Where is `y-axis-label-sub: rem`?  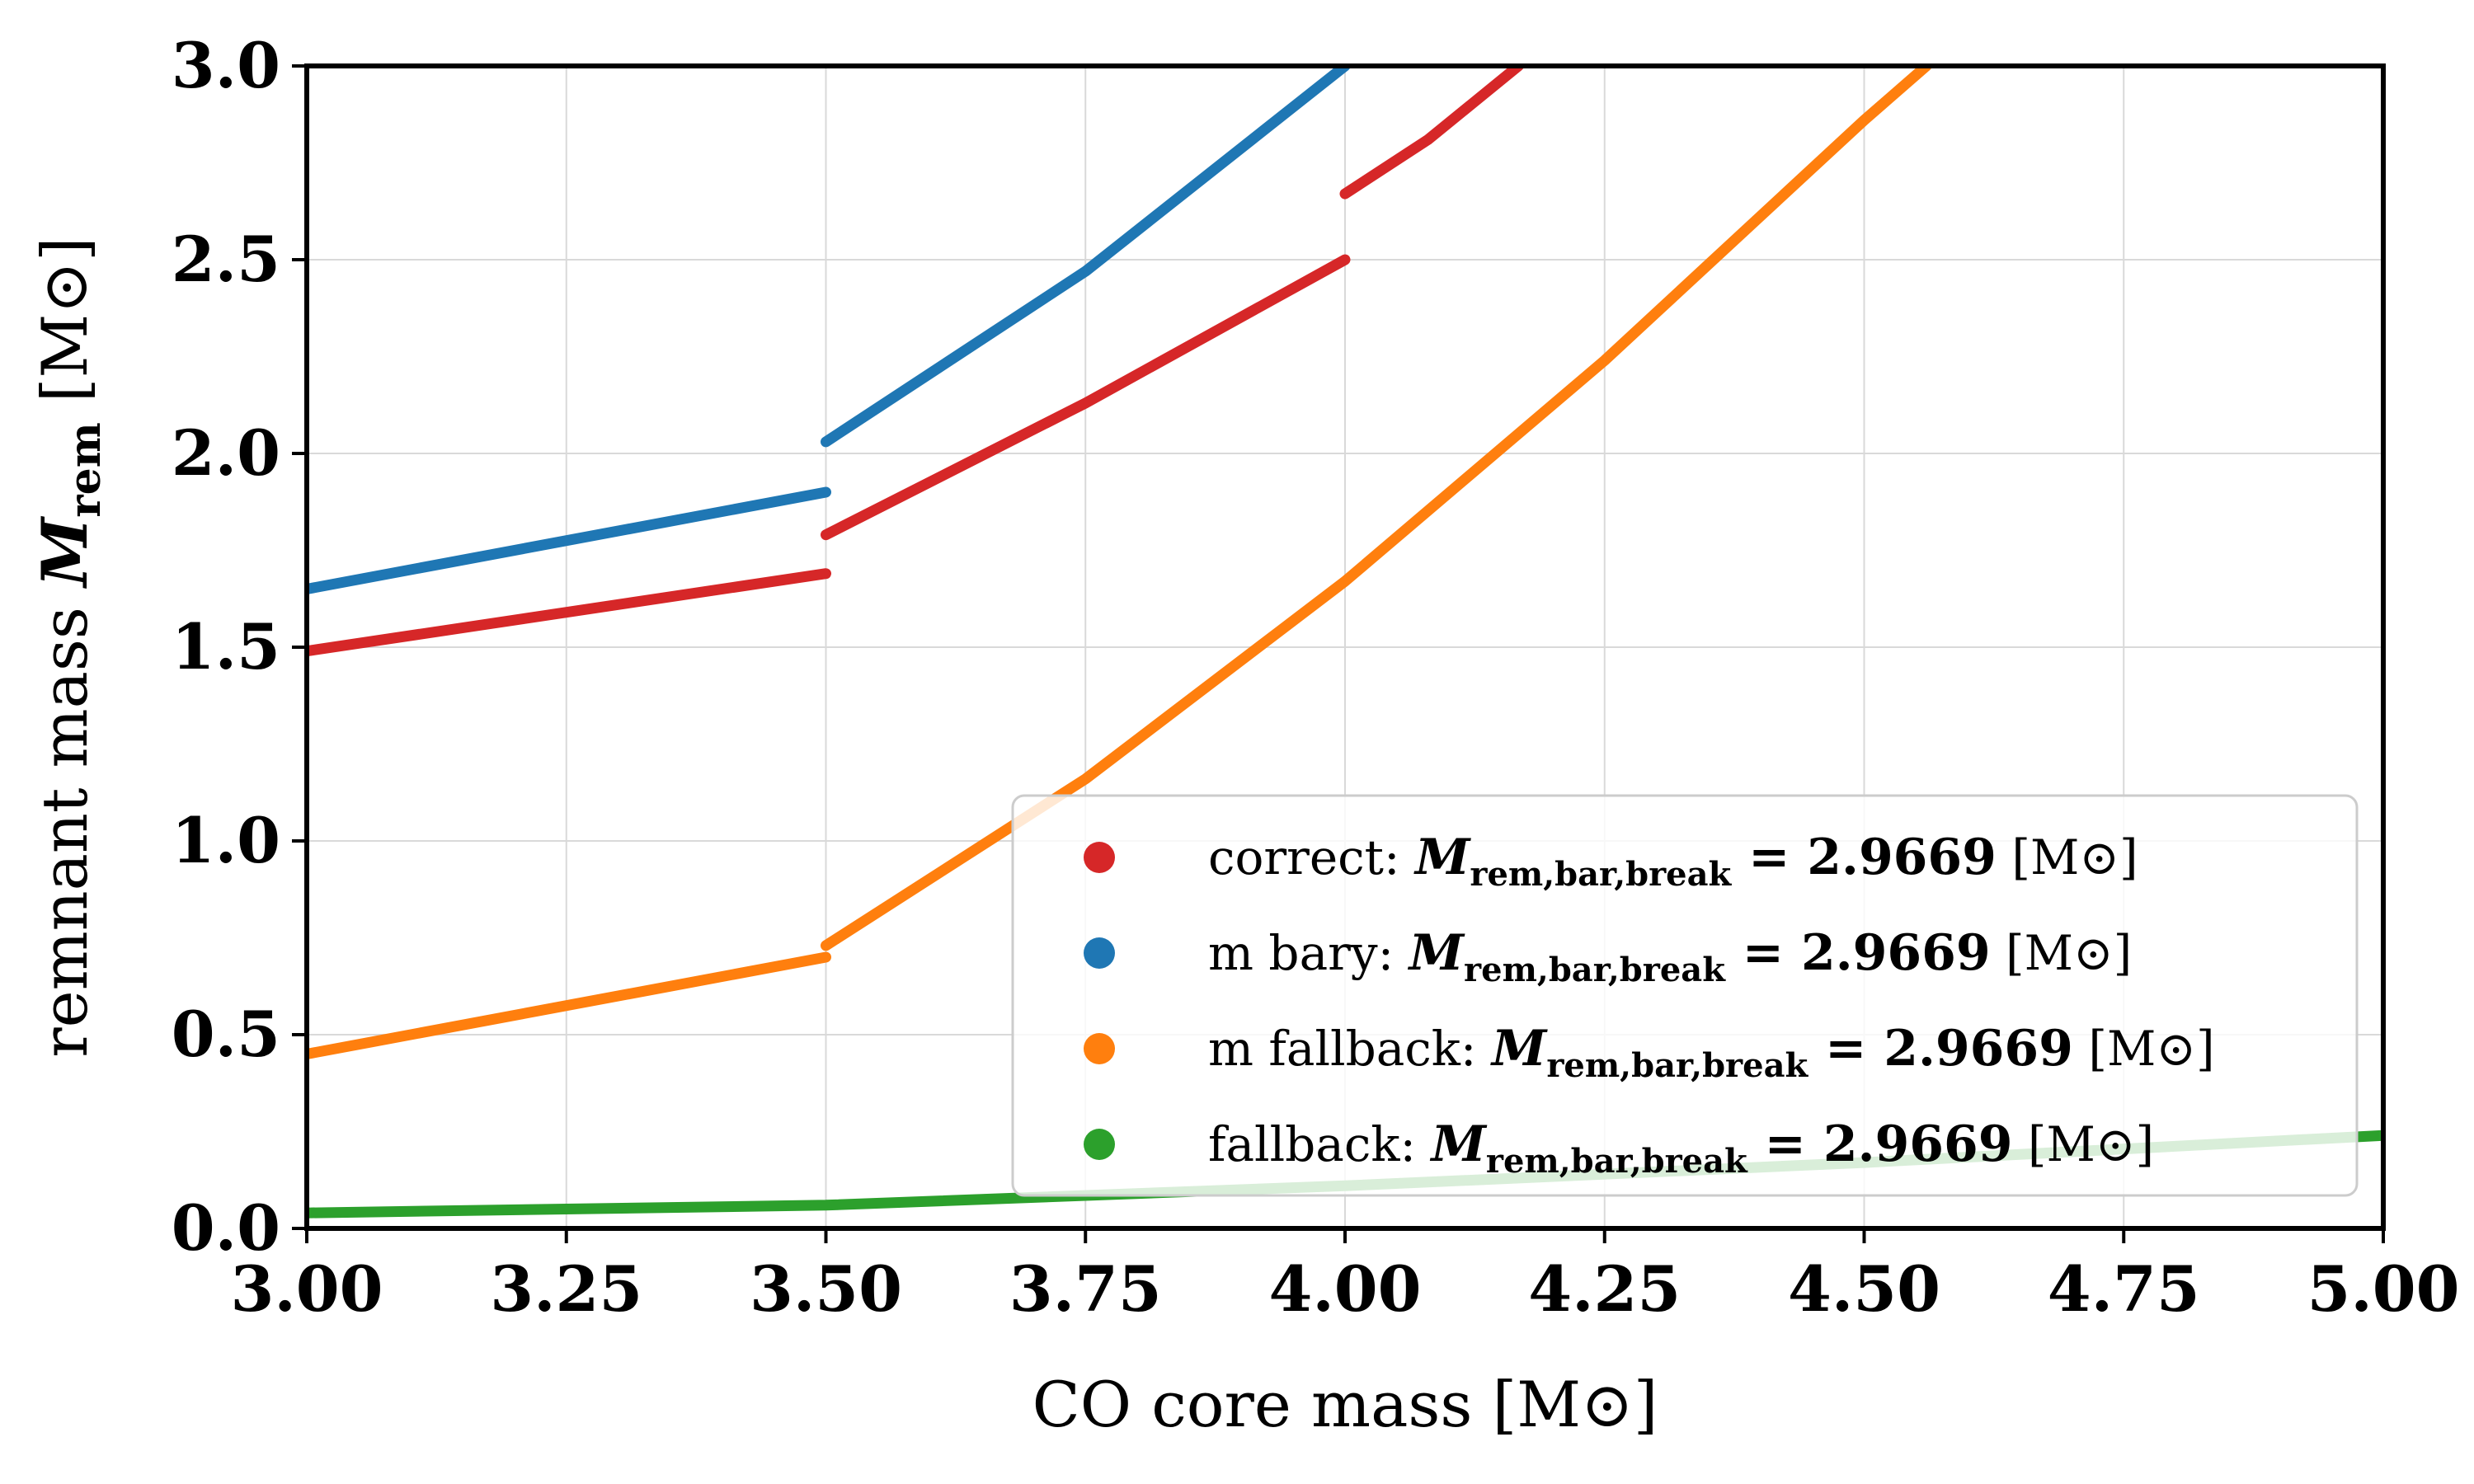
y-axis-label-sub: rem is located at coordinates (85, 470).